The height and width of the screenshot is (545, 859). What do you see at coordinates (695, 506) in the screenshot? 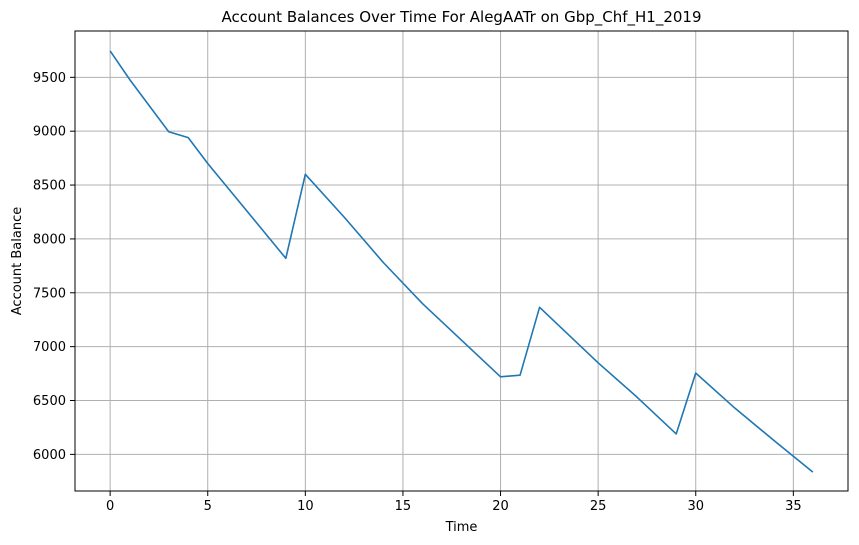
I see `x-tick-label: 30` at bounding box center [695, 506].